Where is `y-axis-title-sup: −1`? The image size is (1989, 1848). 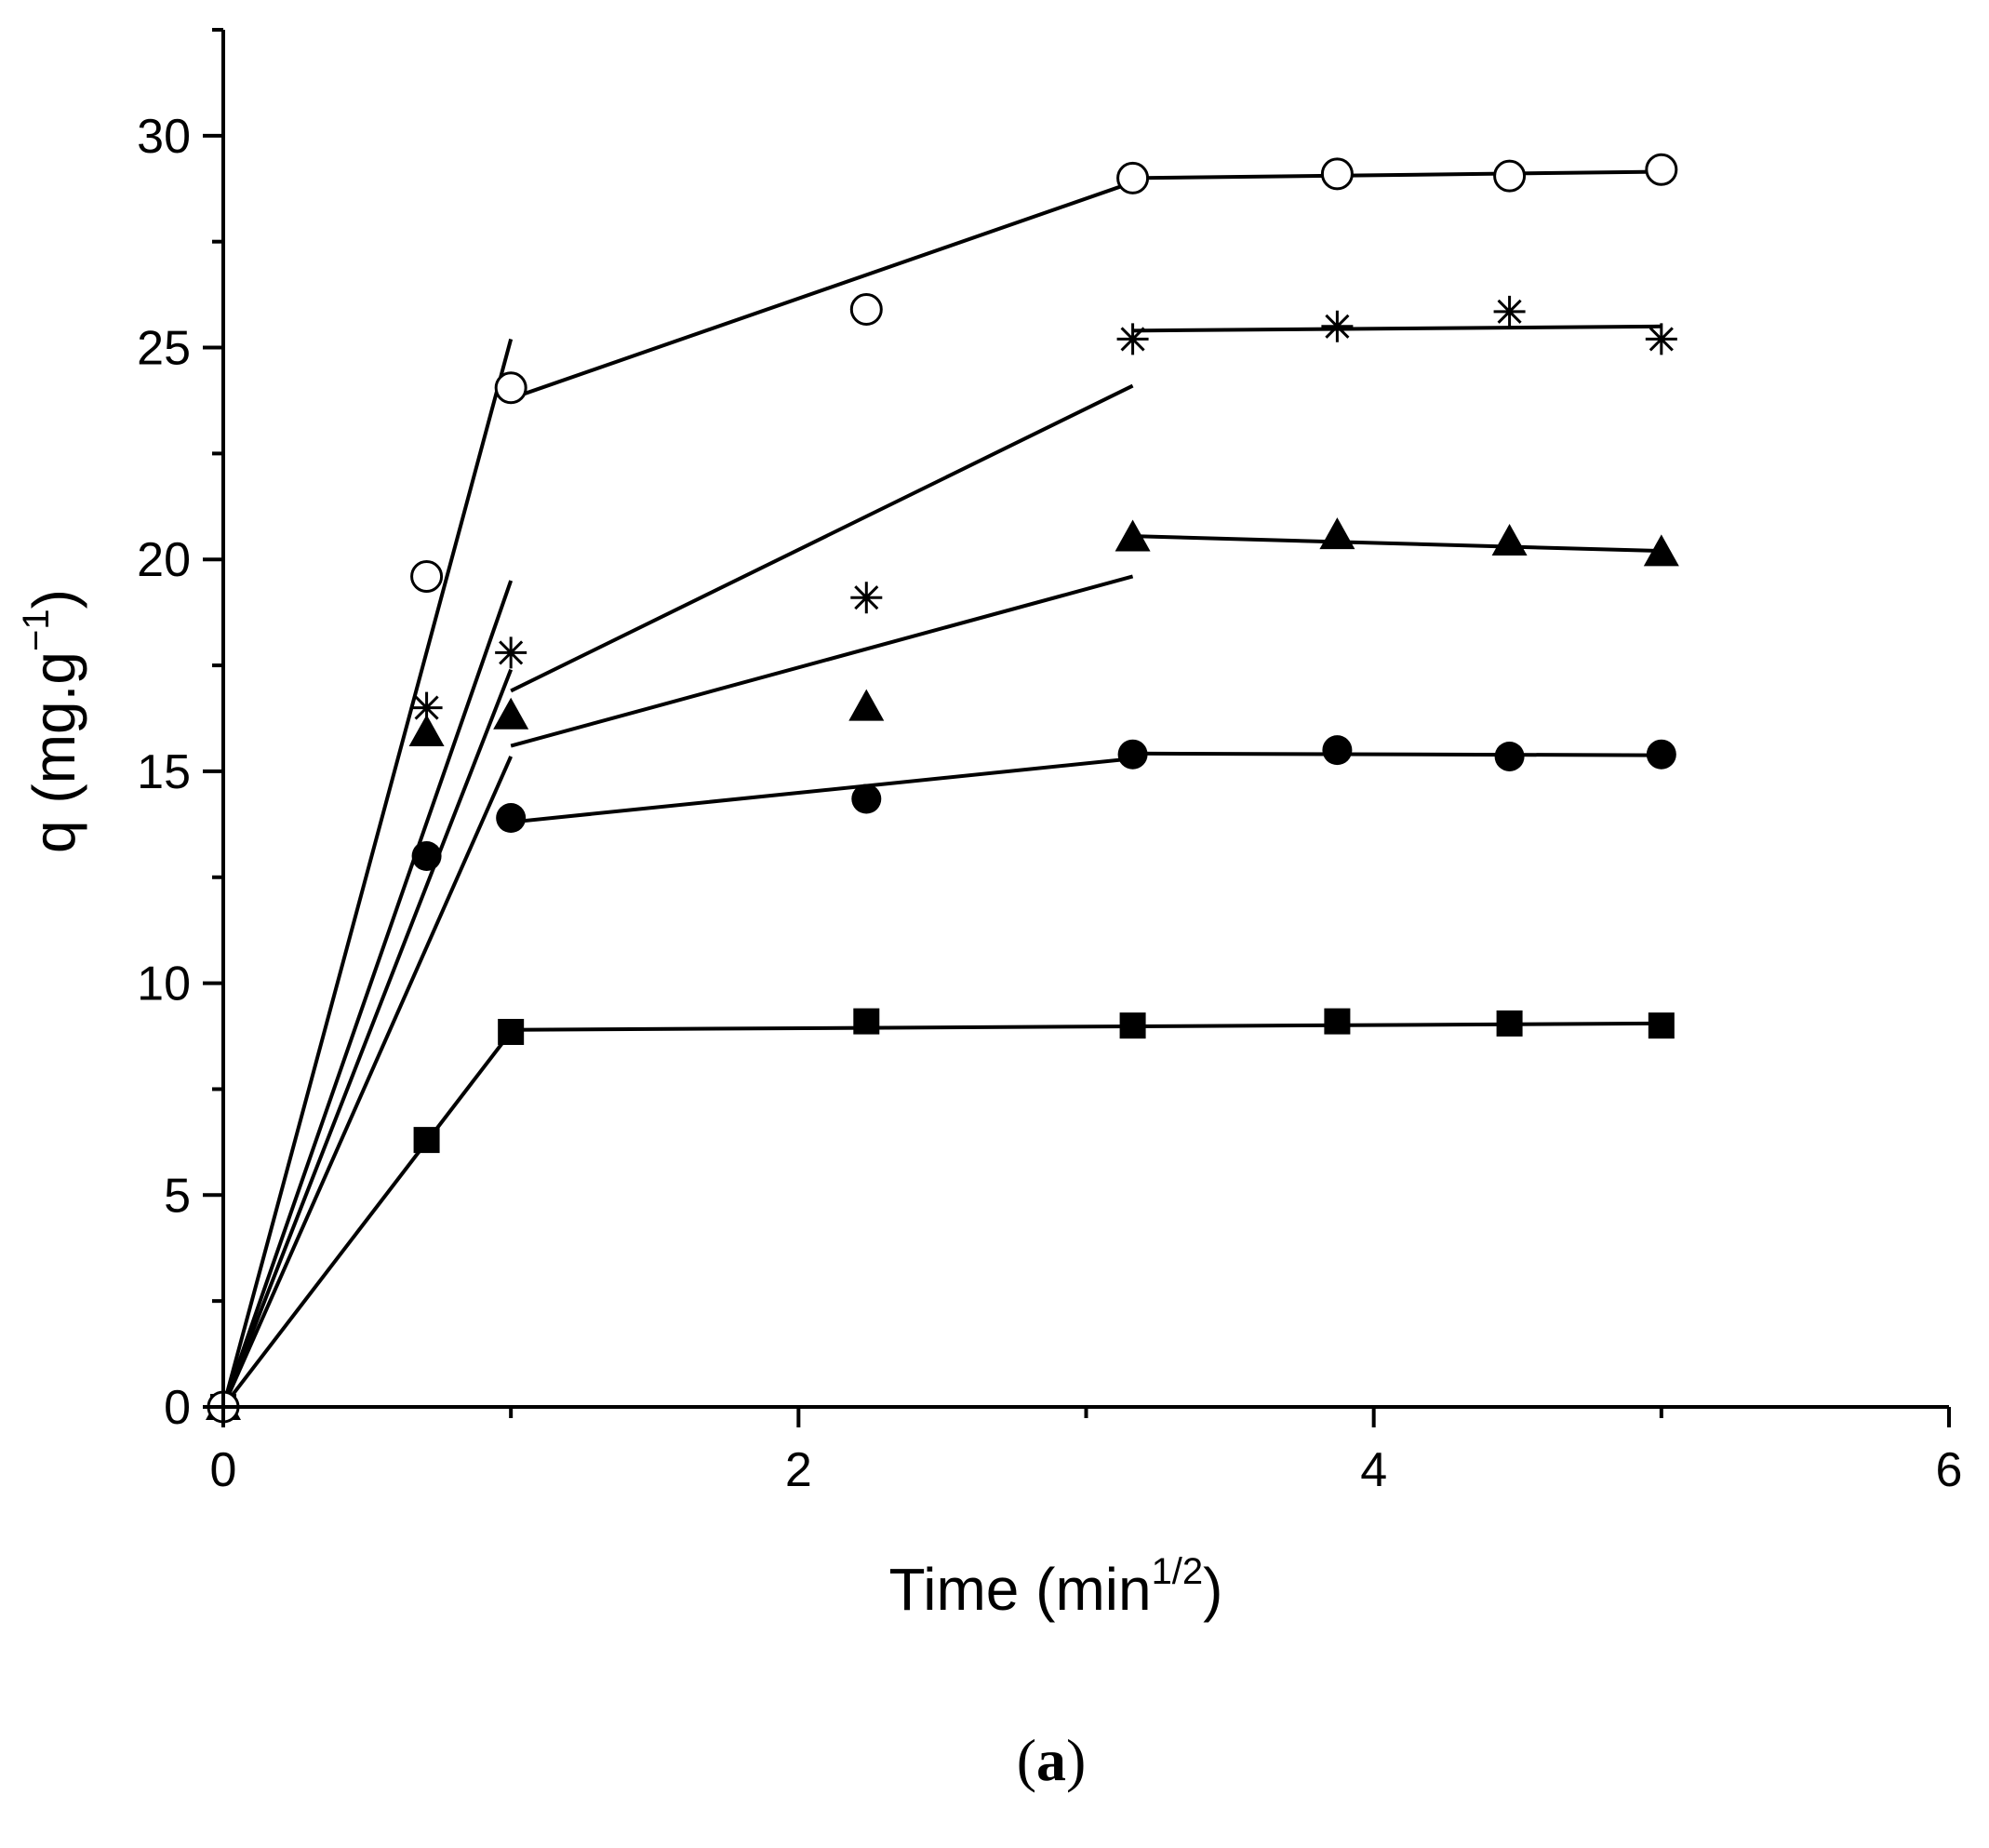 y-axis-title-sup: −1 is located at coordinates (36, 630).